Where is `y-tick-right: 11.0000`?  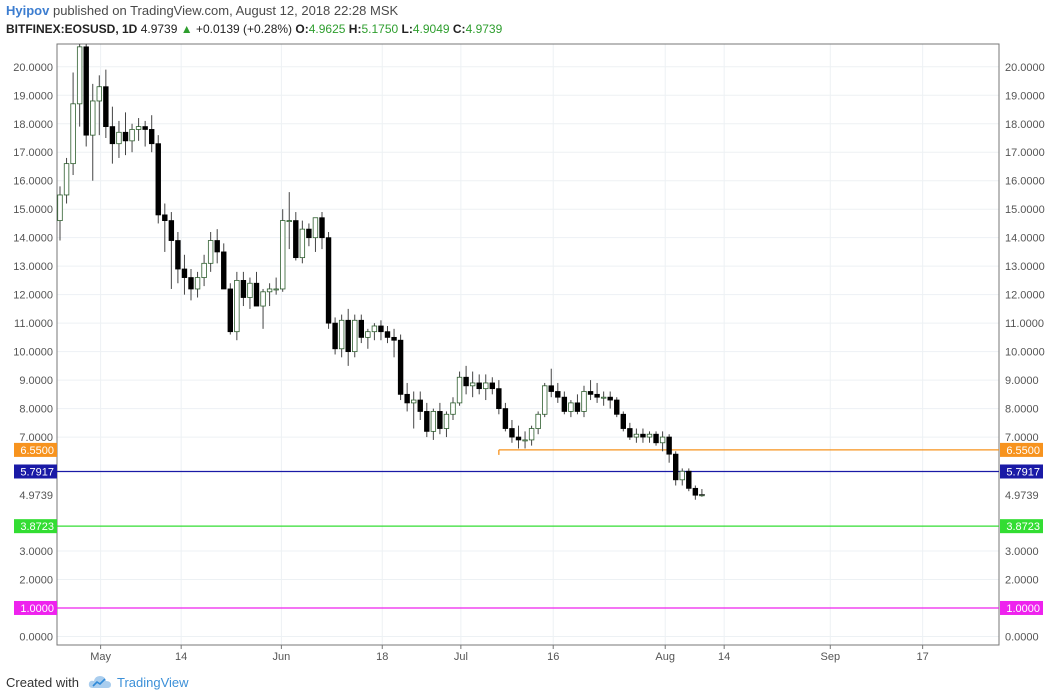
y-tick-right: 11.0000 is located at coordinates (1024, 324).